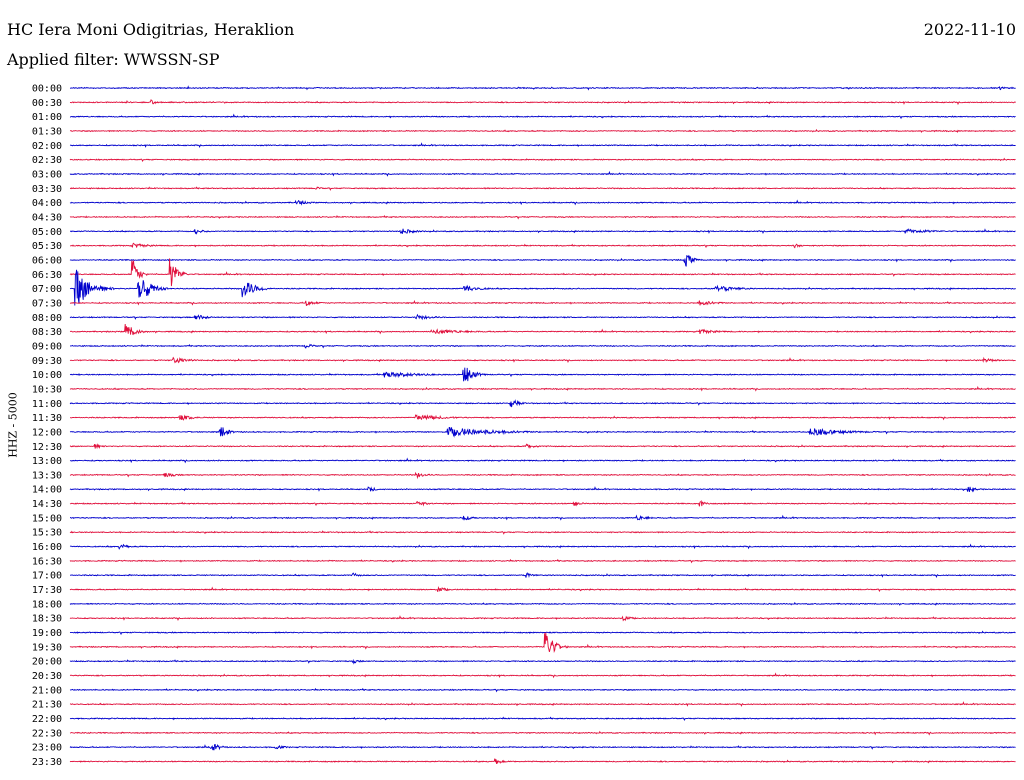 The height and width of the screenshot is (780, 1024). I want to click on row-time-label: 03:00, so click(47, 174).